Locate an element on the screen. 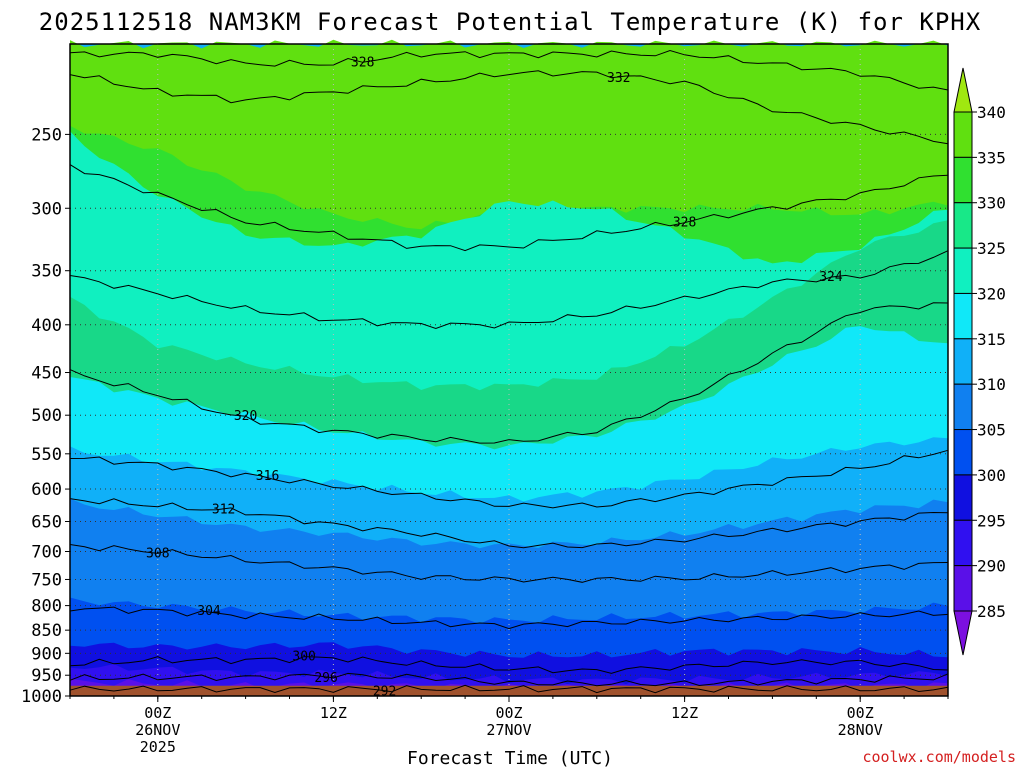  y-tick-label: 700 is located at coordinates (46, 553).